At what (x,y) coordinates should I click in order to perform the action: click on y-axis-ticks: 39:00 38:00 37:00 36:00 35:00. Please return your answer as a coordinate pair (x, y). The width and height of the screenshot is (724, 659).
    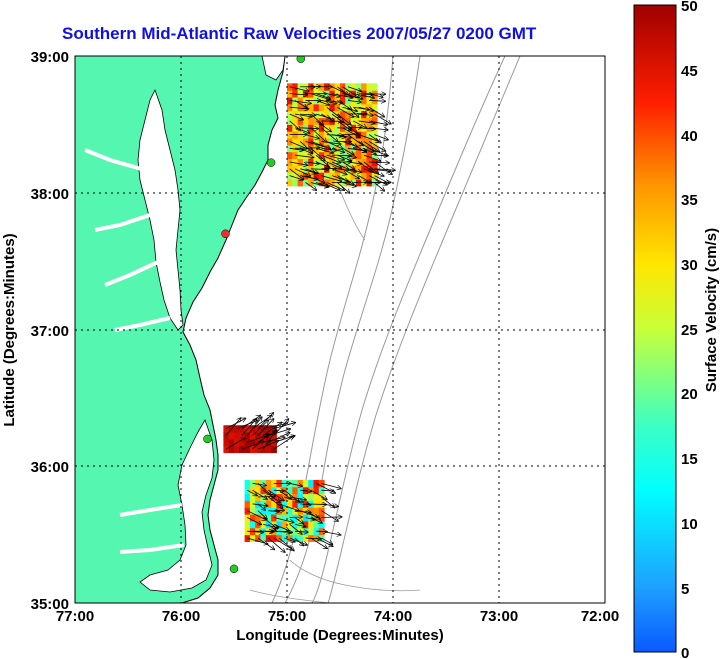
    Looking at the image, I should click on (50, 331).